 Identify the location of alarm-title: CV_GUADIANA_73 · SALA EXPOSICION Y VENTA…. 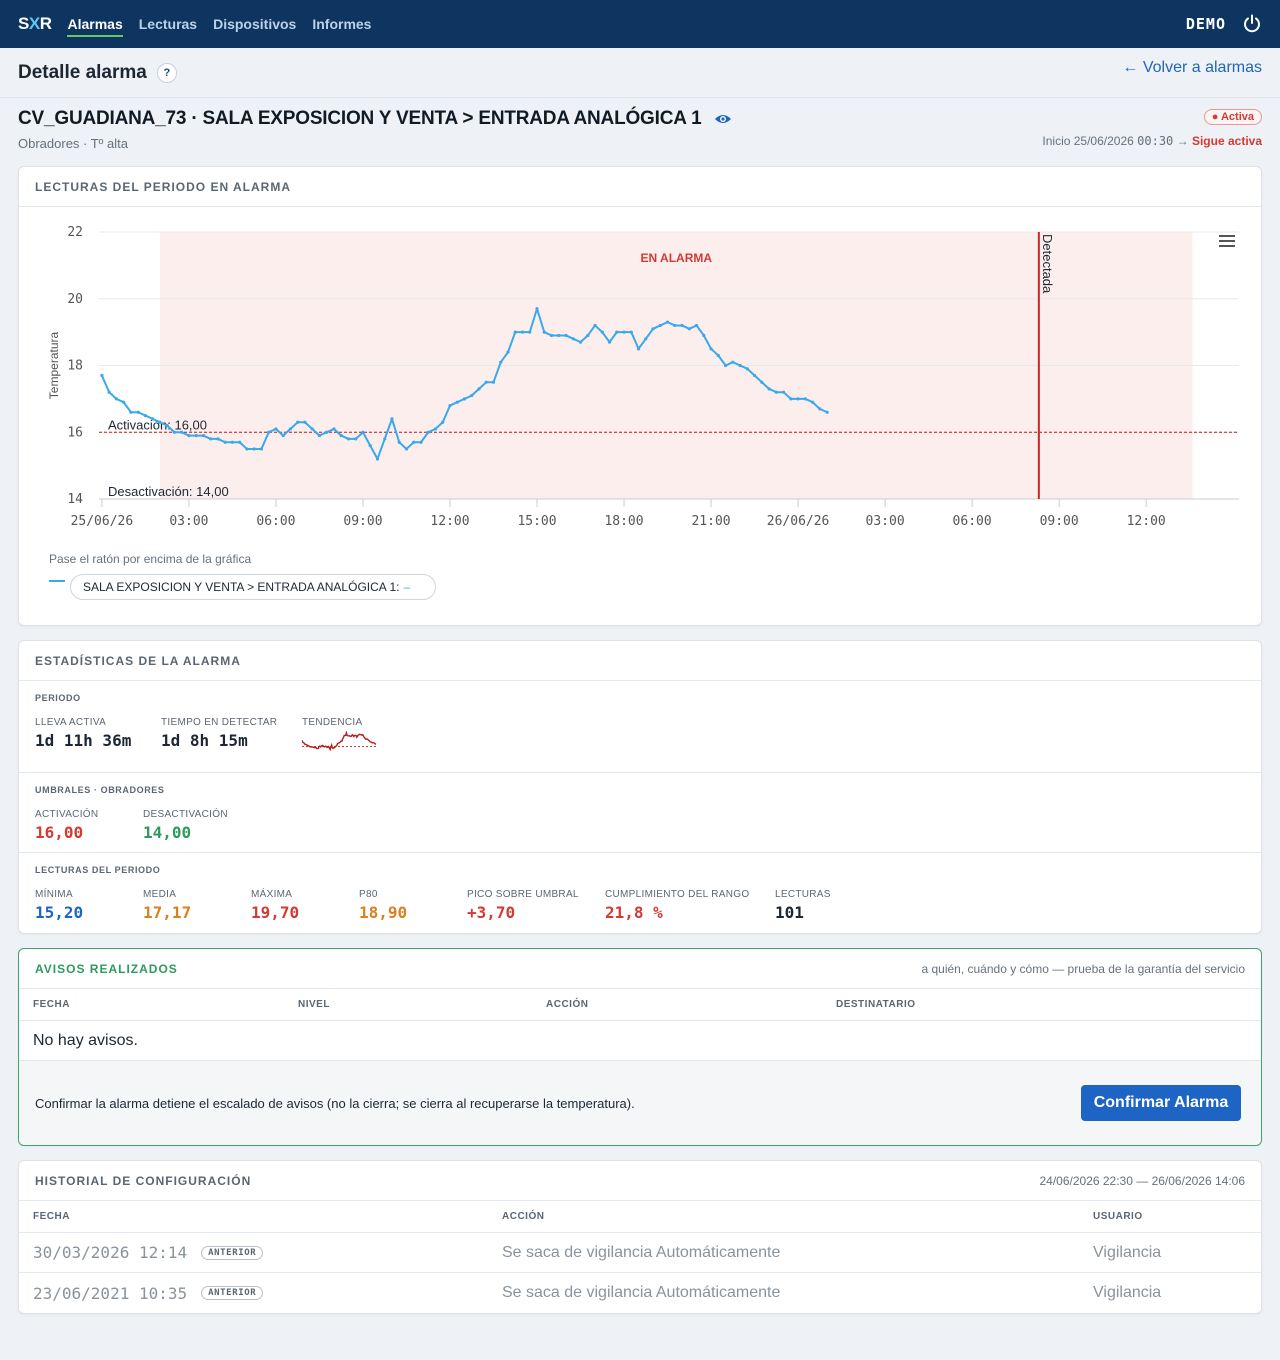
(640, 119).